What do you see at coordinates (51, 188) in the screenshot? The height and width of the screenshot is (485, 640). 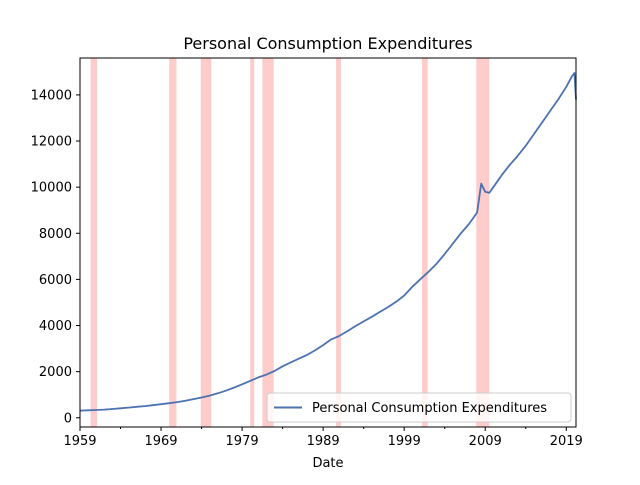 I see `y-tick-label: 10000` at bounding box center [51, 188].